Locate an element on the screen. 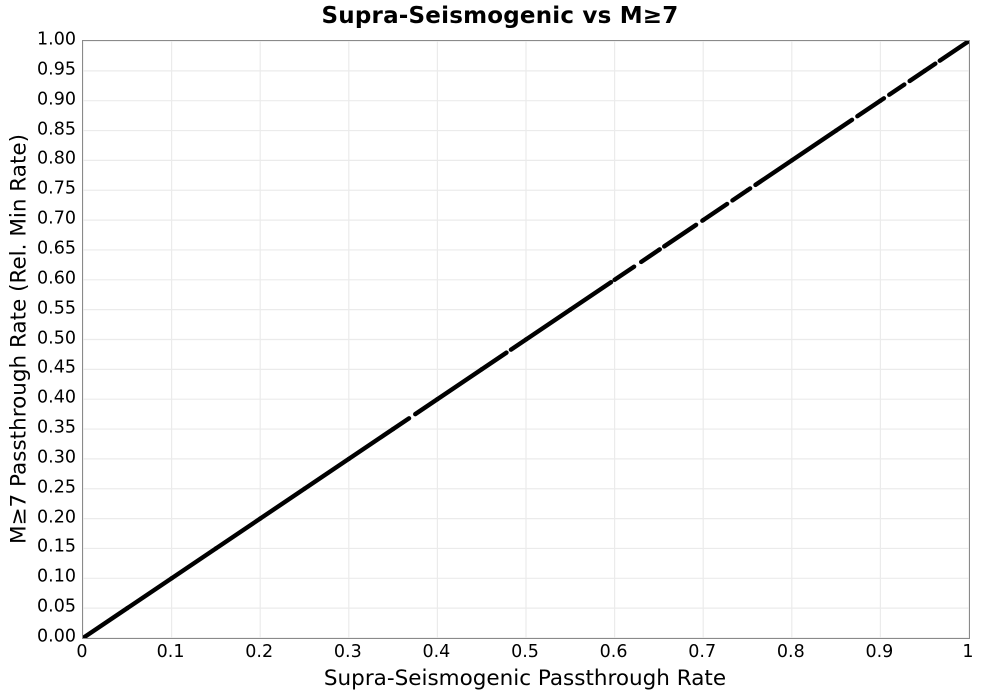 This screenshot has height=700, width=1000. y-tick-label: 0.10 is located at coordinates (56, 576).